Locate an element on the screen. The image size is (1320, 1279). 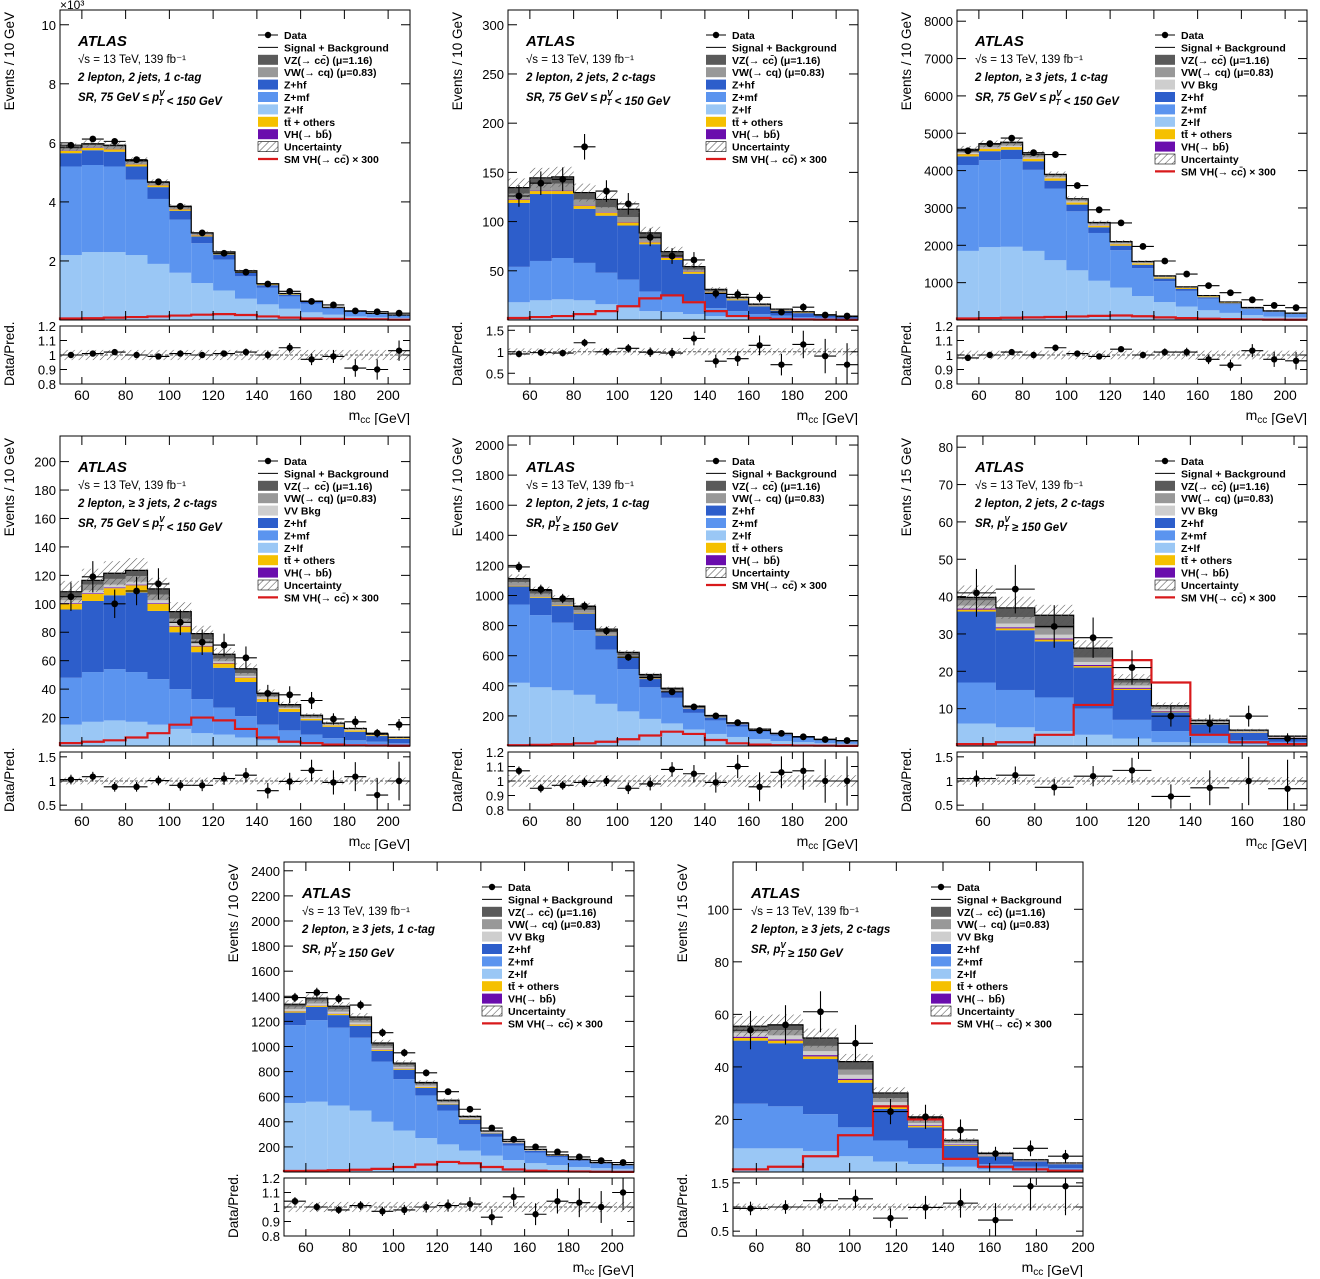
main-frame is located at coordinates (683, 165).